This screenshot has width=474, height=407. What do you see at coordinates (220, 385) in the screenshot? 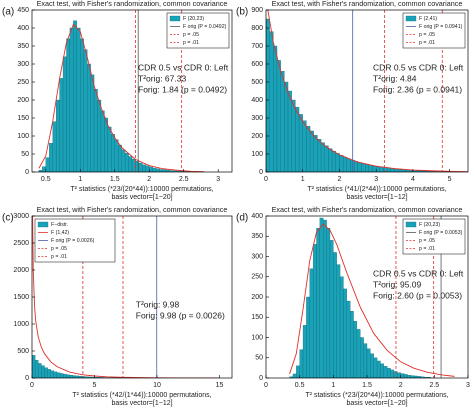
I see `x-tick-label: 15` at bounding box center [220, 385].